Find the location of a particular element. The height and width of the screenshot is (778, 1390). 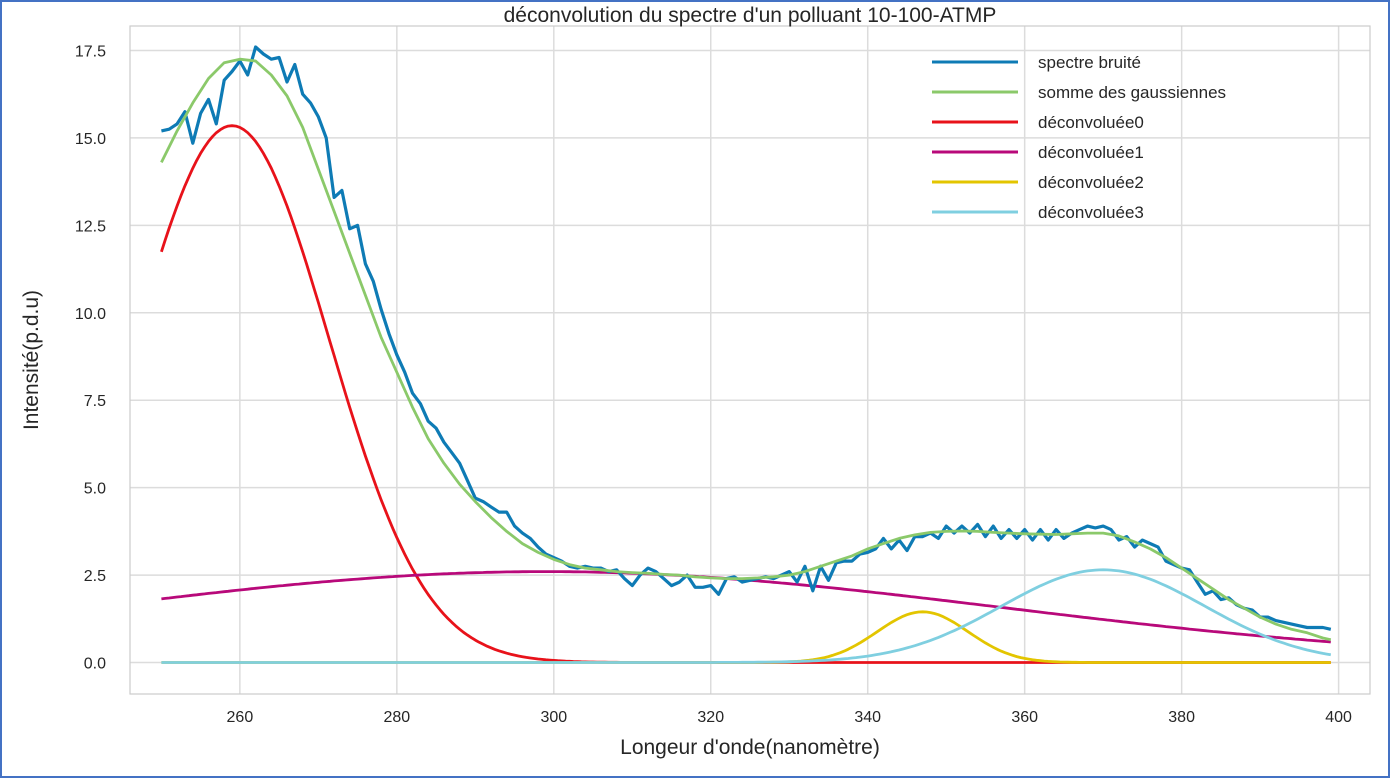

y-tick-label: 7.5 is located at coordinates (95, 401).